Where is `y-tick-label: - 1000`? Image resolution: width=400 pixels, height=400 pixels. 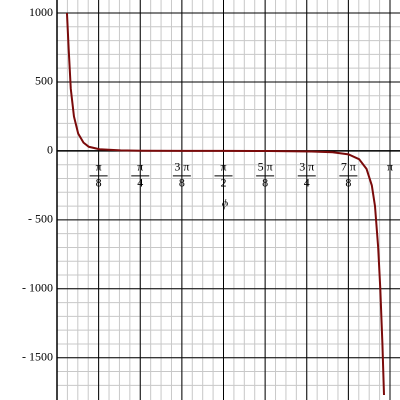 y-tick-label: - 1000 is located at coordinates (37, 288).